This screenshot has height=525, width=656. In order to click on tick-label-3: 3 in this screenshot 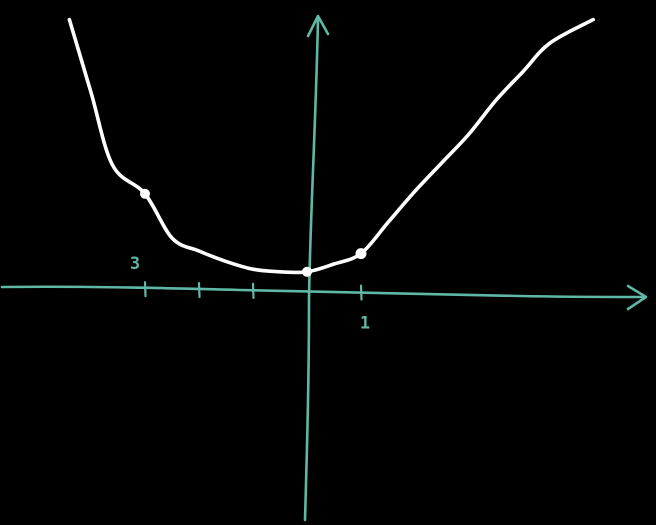, I will do `click(135, 264)`.